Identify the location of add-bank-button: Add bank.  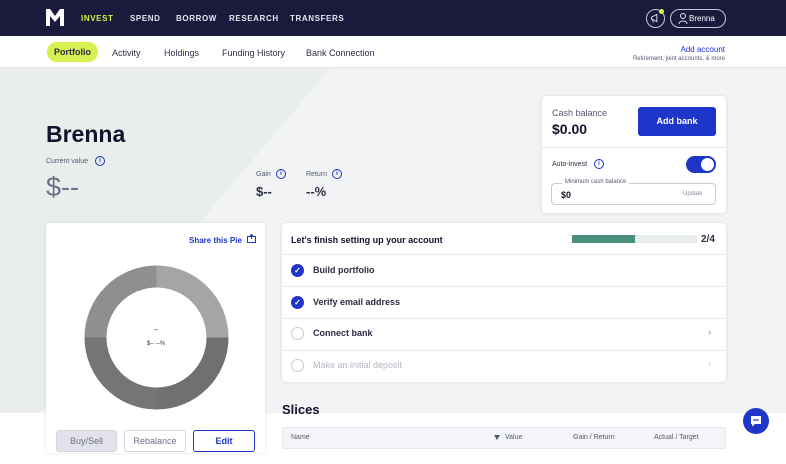
(677, 121).